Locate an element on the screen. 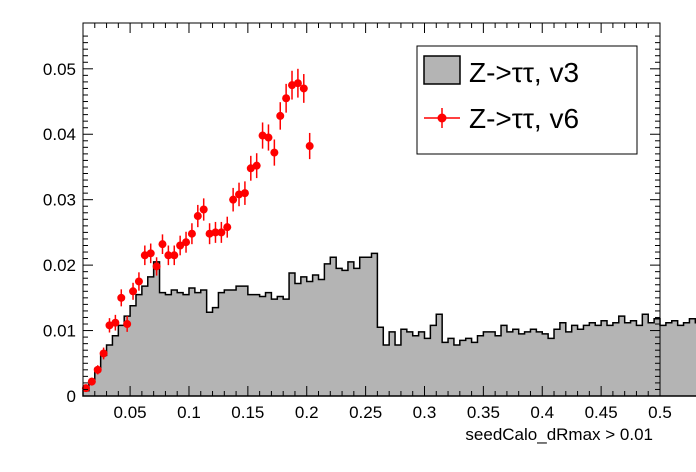 Image resolution: width=696 pixels, height=472 pixels. x-tick-label: 0.4 is located at coordinates (542, 412).